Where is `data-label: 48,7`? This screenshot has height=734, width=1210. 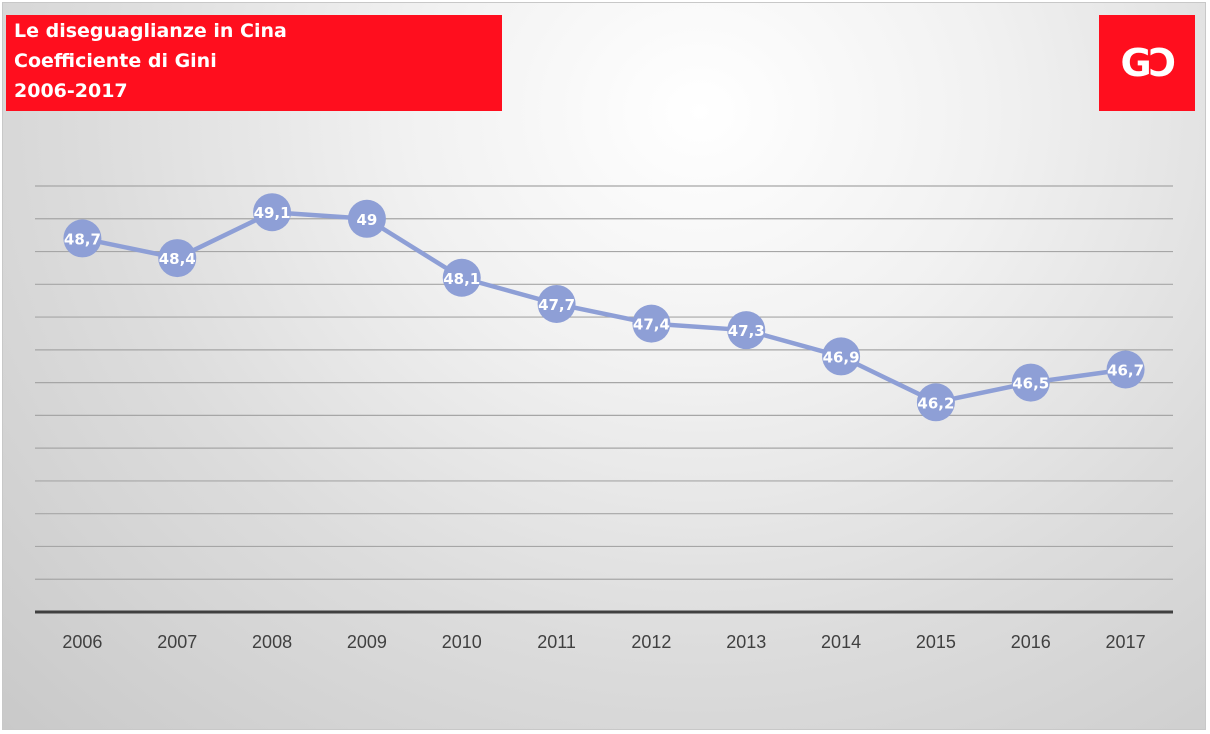 data-label: 48,7 is located at coordinates (82, 239).